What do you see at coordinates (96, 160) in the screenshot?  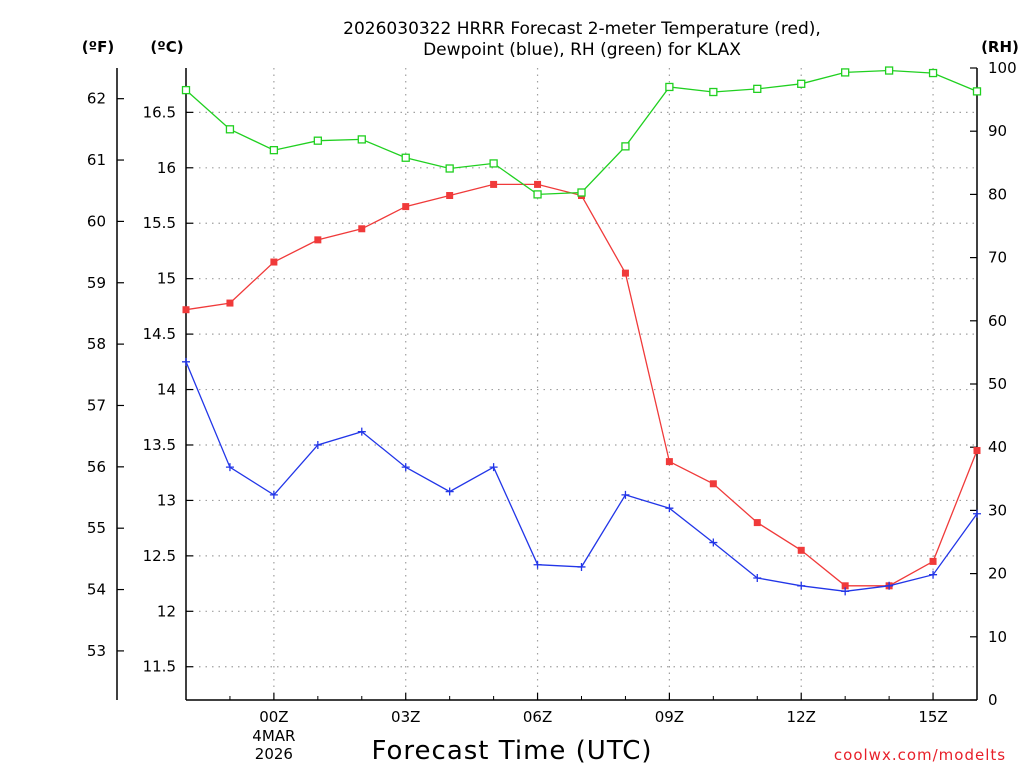 I see `fahrenheit-tick-label: 61` at bounding box center [96, 160].